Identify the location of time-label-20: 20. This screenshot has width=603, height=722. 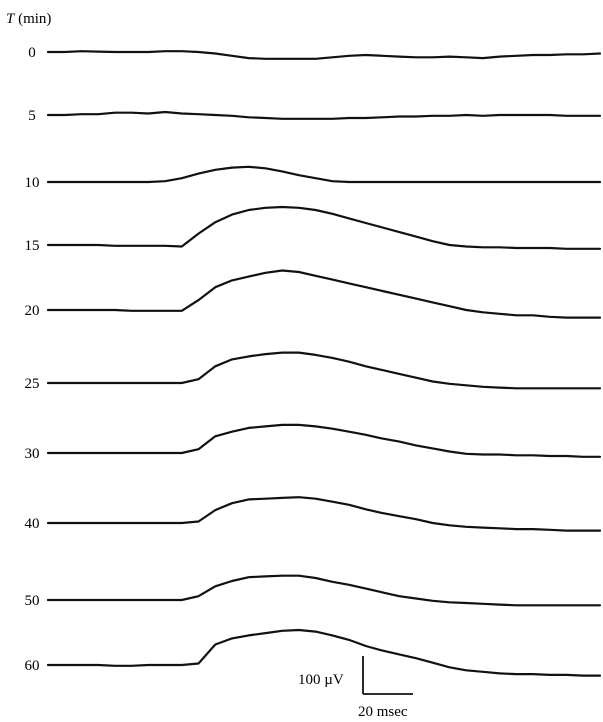
(32, 311).